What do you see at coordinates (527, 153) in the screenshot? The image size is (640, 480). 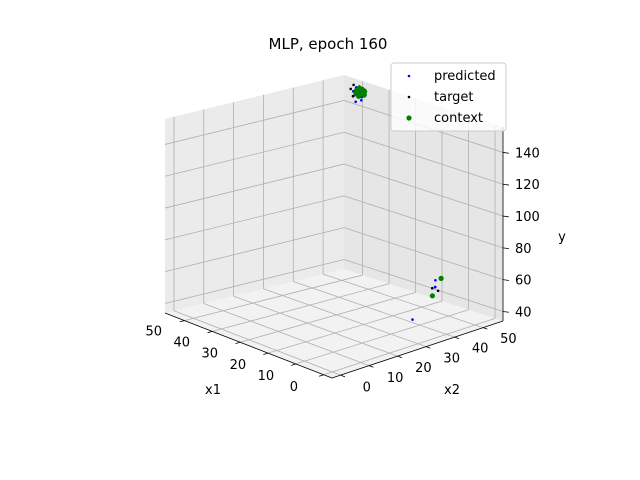 I see `z-tick-label: 140` at bounding box center [527, 153].